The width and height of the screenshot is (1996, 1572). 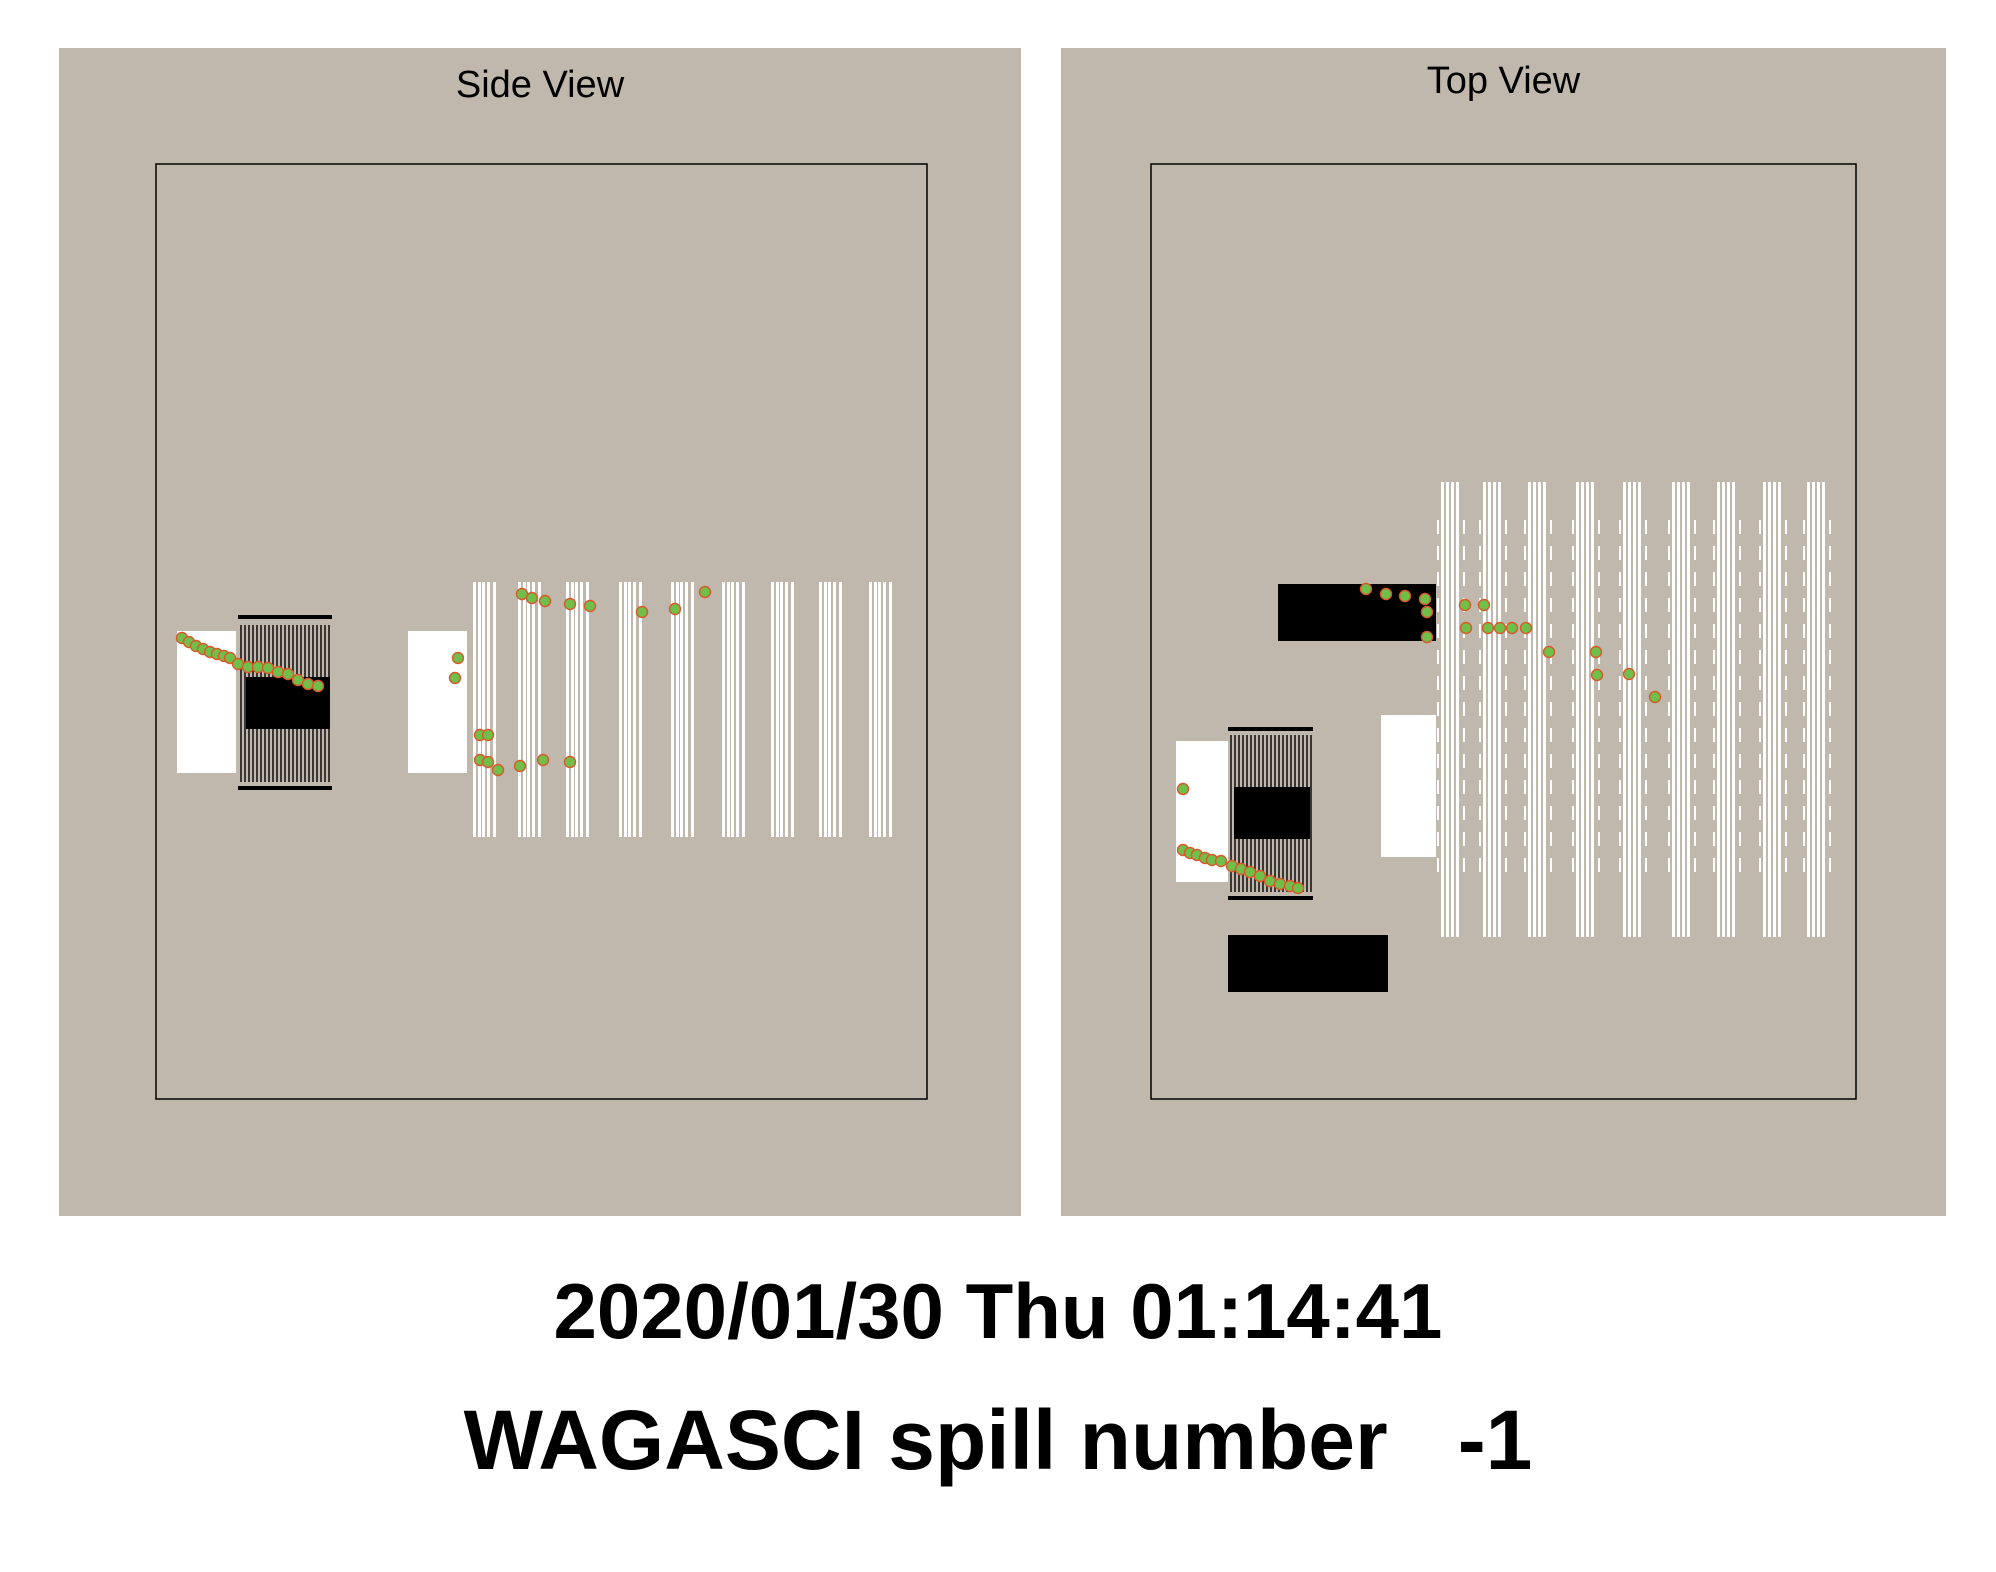 What do you see at coordinates (1503, 81) in the screenshot?
I see `top-view-title: Top View` at bounding box center [1503, 81].